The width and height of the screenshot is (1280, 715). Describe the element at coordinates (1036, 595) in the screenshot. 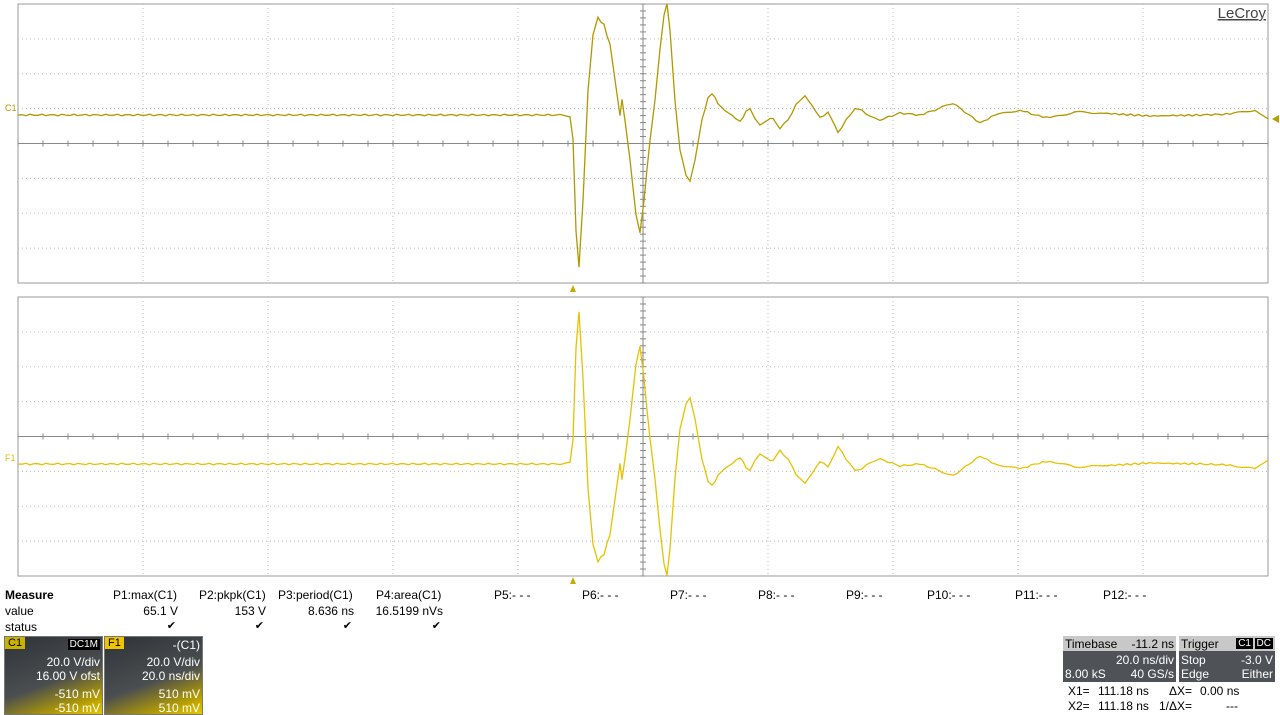

I see `param-name: P11:- - -` at that location.